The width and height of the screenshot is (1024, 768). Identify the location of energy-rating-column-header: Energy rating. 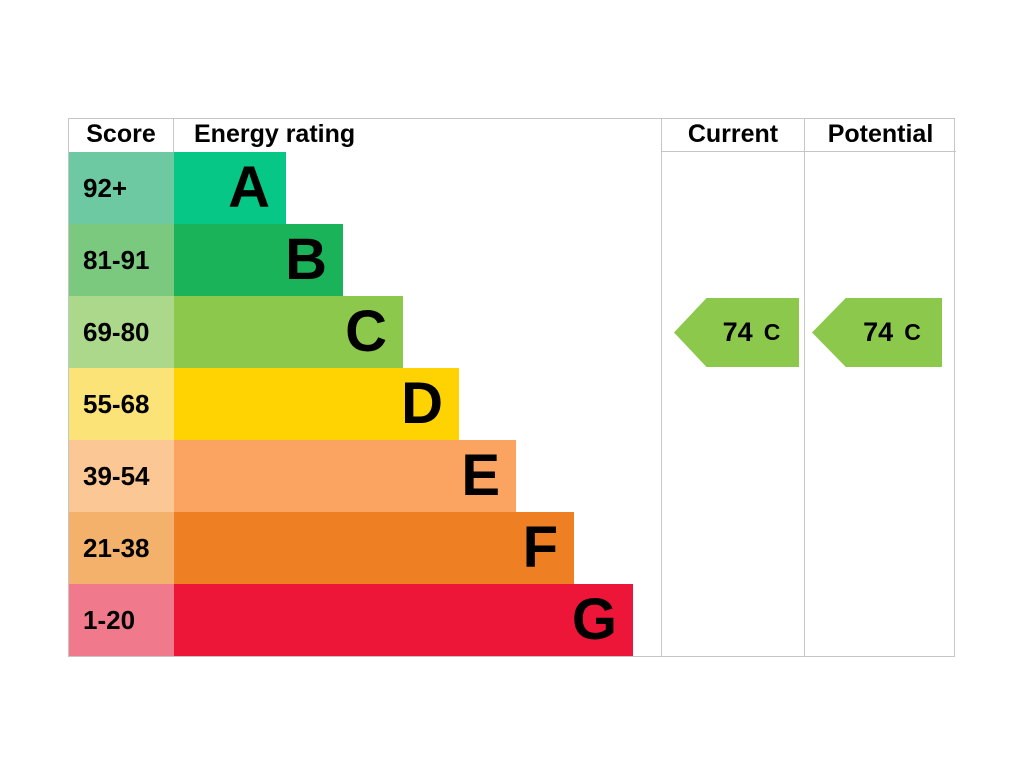
(275, 134).